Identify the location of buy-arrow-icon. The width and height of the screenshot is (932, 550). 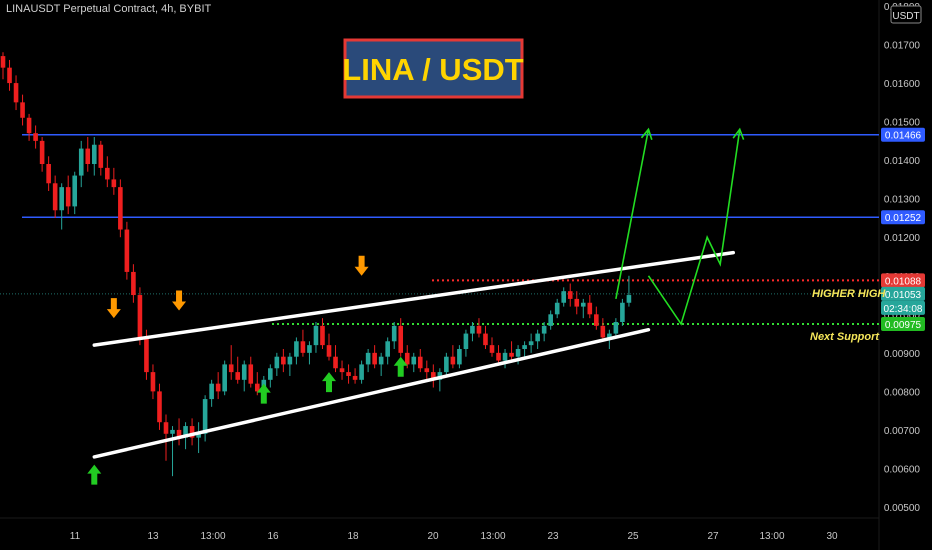
(263, 393).